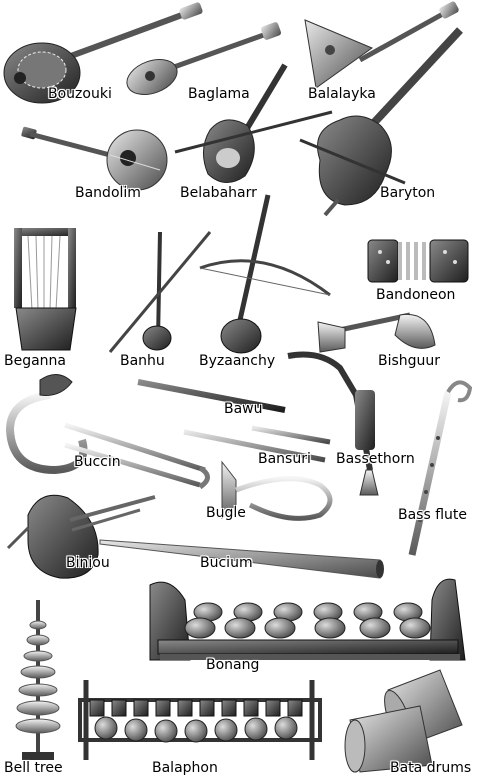 This screenshot has height=780, width=480. Describe the element at coordinates (33, 768) in the screenshot. I see `label-bell-tree: Bell tree` at that location.